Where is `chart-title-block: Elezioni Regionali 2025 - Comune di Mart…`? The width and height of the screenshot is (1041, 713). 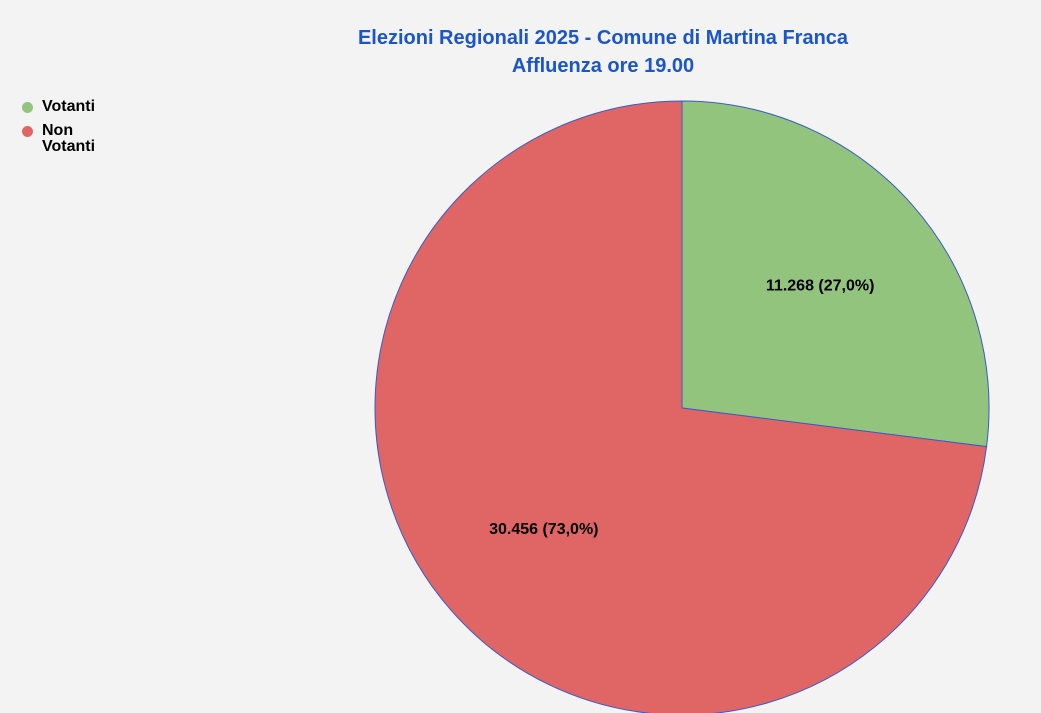
chart-title-block: Elezioni Regionali 2025 - Comune di Mart… is located at coordinates (603, 52).